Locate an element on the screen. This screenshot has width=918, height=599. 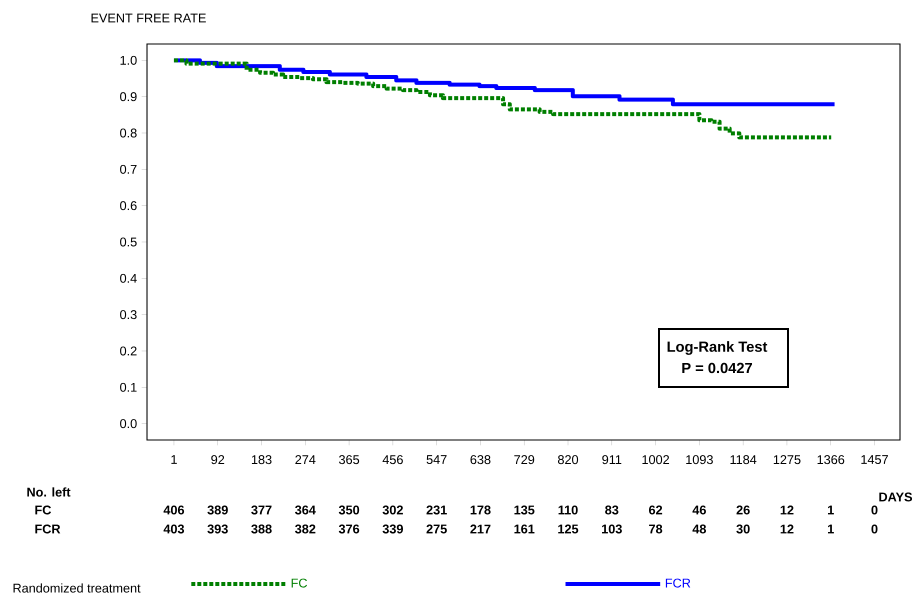
text: 406 is located at coordinates (174, 510).